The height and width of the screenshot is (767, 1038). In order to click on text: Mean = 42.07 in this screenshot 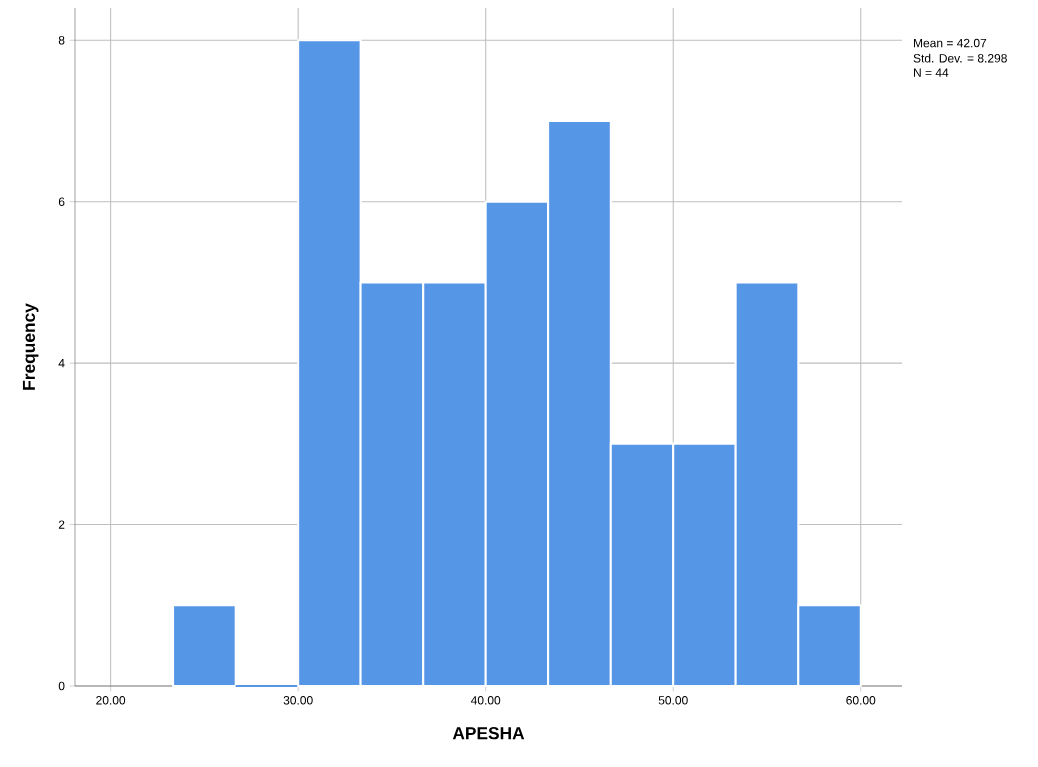, I will do `click(950, 43)`.